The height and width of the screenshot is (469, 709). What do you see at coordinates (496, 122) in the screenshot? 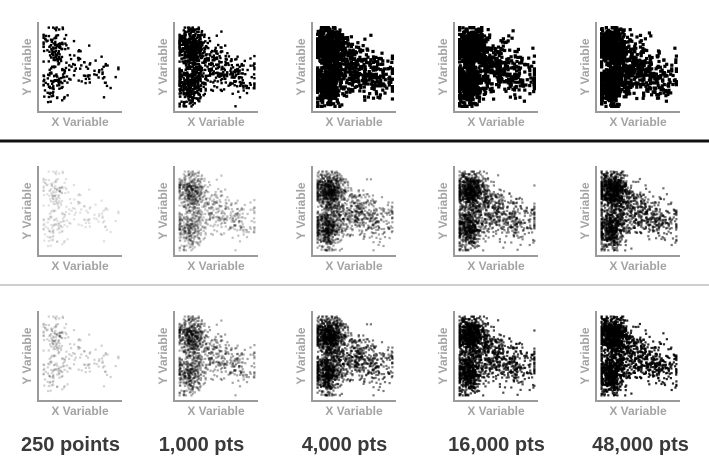
I see `x-axis-label: X Variable` at bounding box center [496, 122].